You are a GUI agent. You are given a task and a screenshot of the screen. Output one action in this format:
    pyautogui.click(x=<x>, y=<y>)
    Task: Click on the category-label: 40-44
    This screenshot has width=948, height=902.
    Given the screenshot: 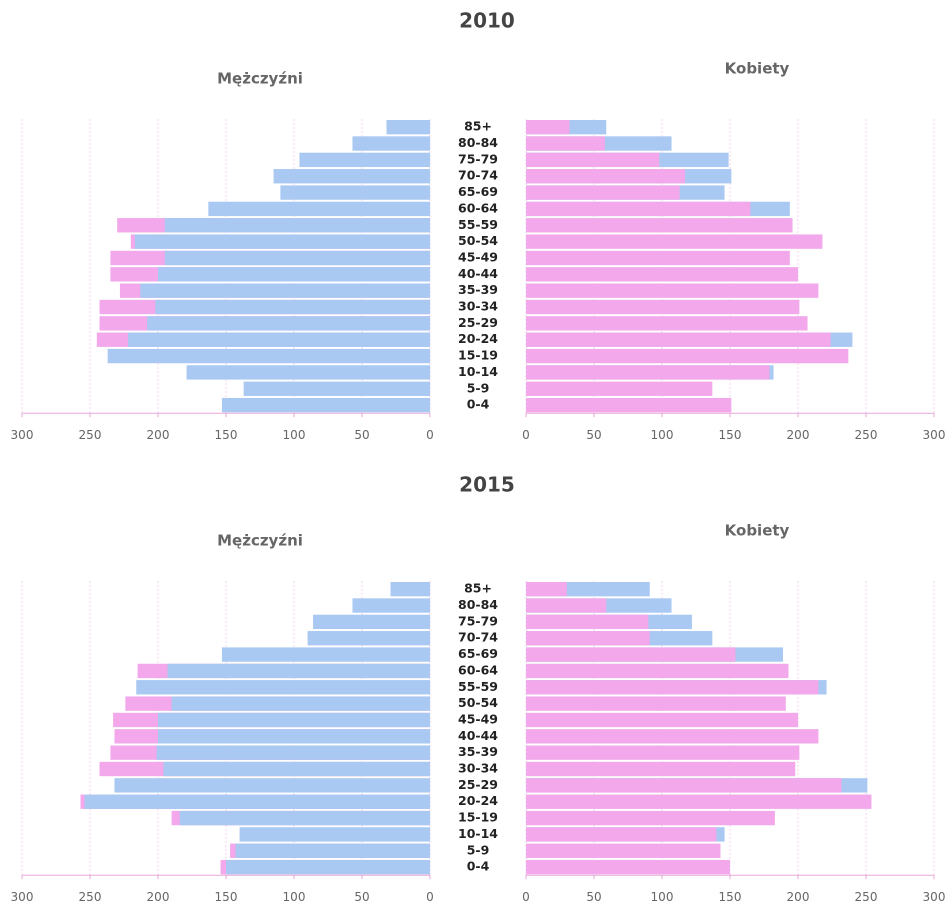 What is the action you would take?
    pyautogui.click(x=478, y=273)
    